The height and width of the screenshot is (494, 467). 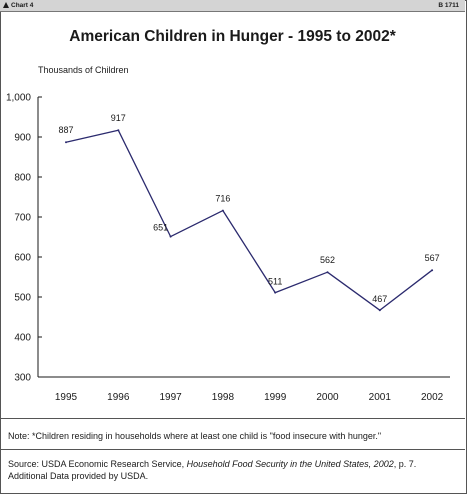 I want to click on x-tick-label: 2000, so click(x=327, y=397).